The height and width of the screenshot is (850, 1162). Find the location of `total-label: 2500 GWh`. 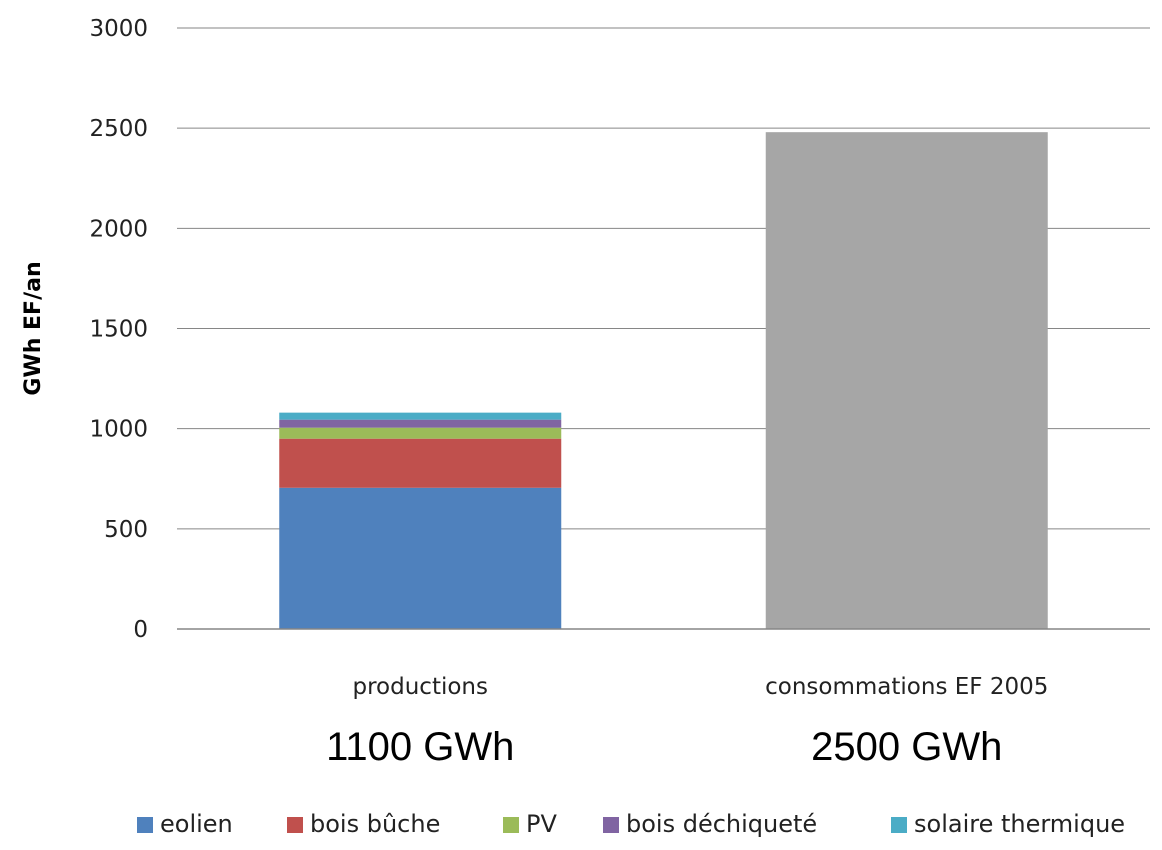

total-label: 2500 GWh is located at coordinates (906, 747).